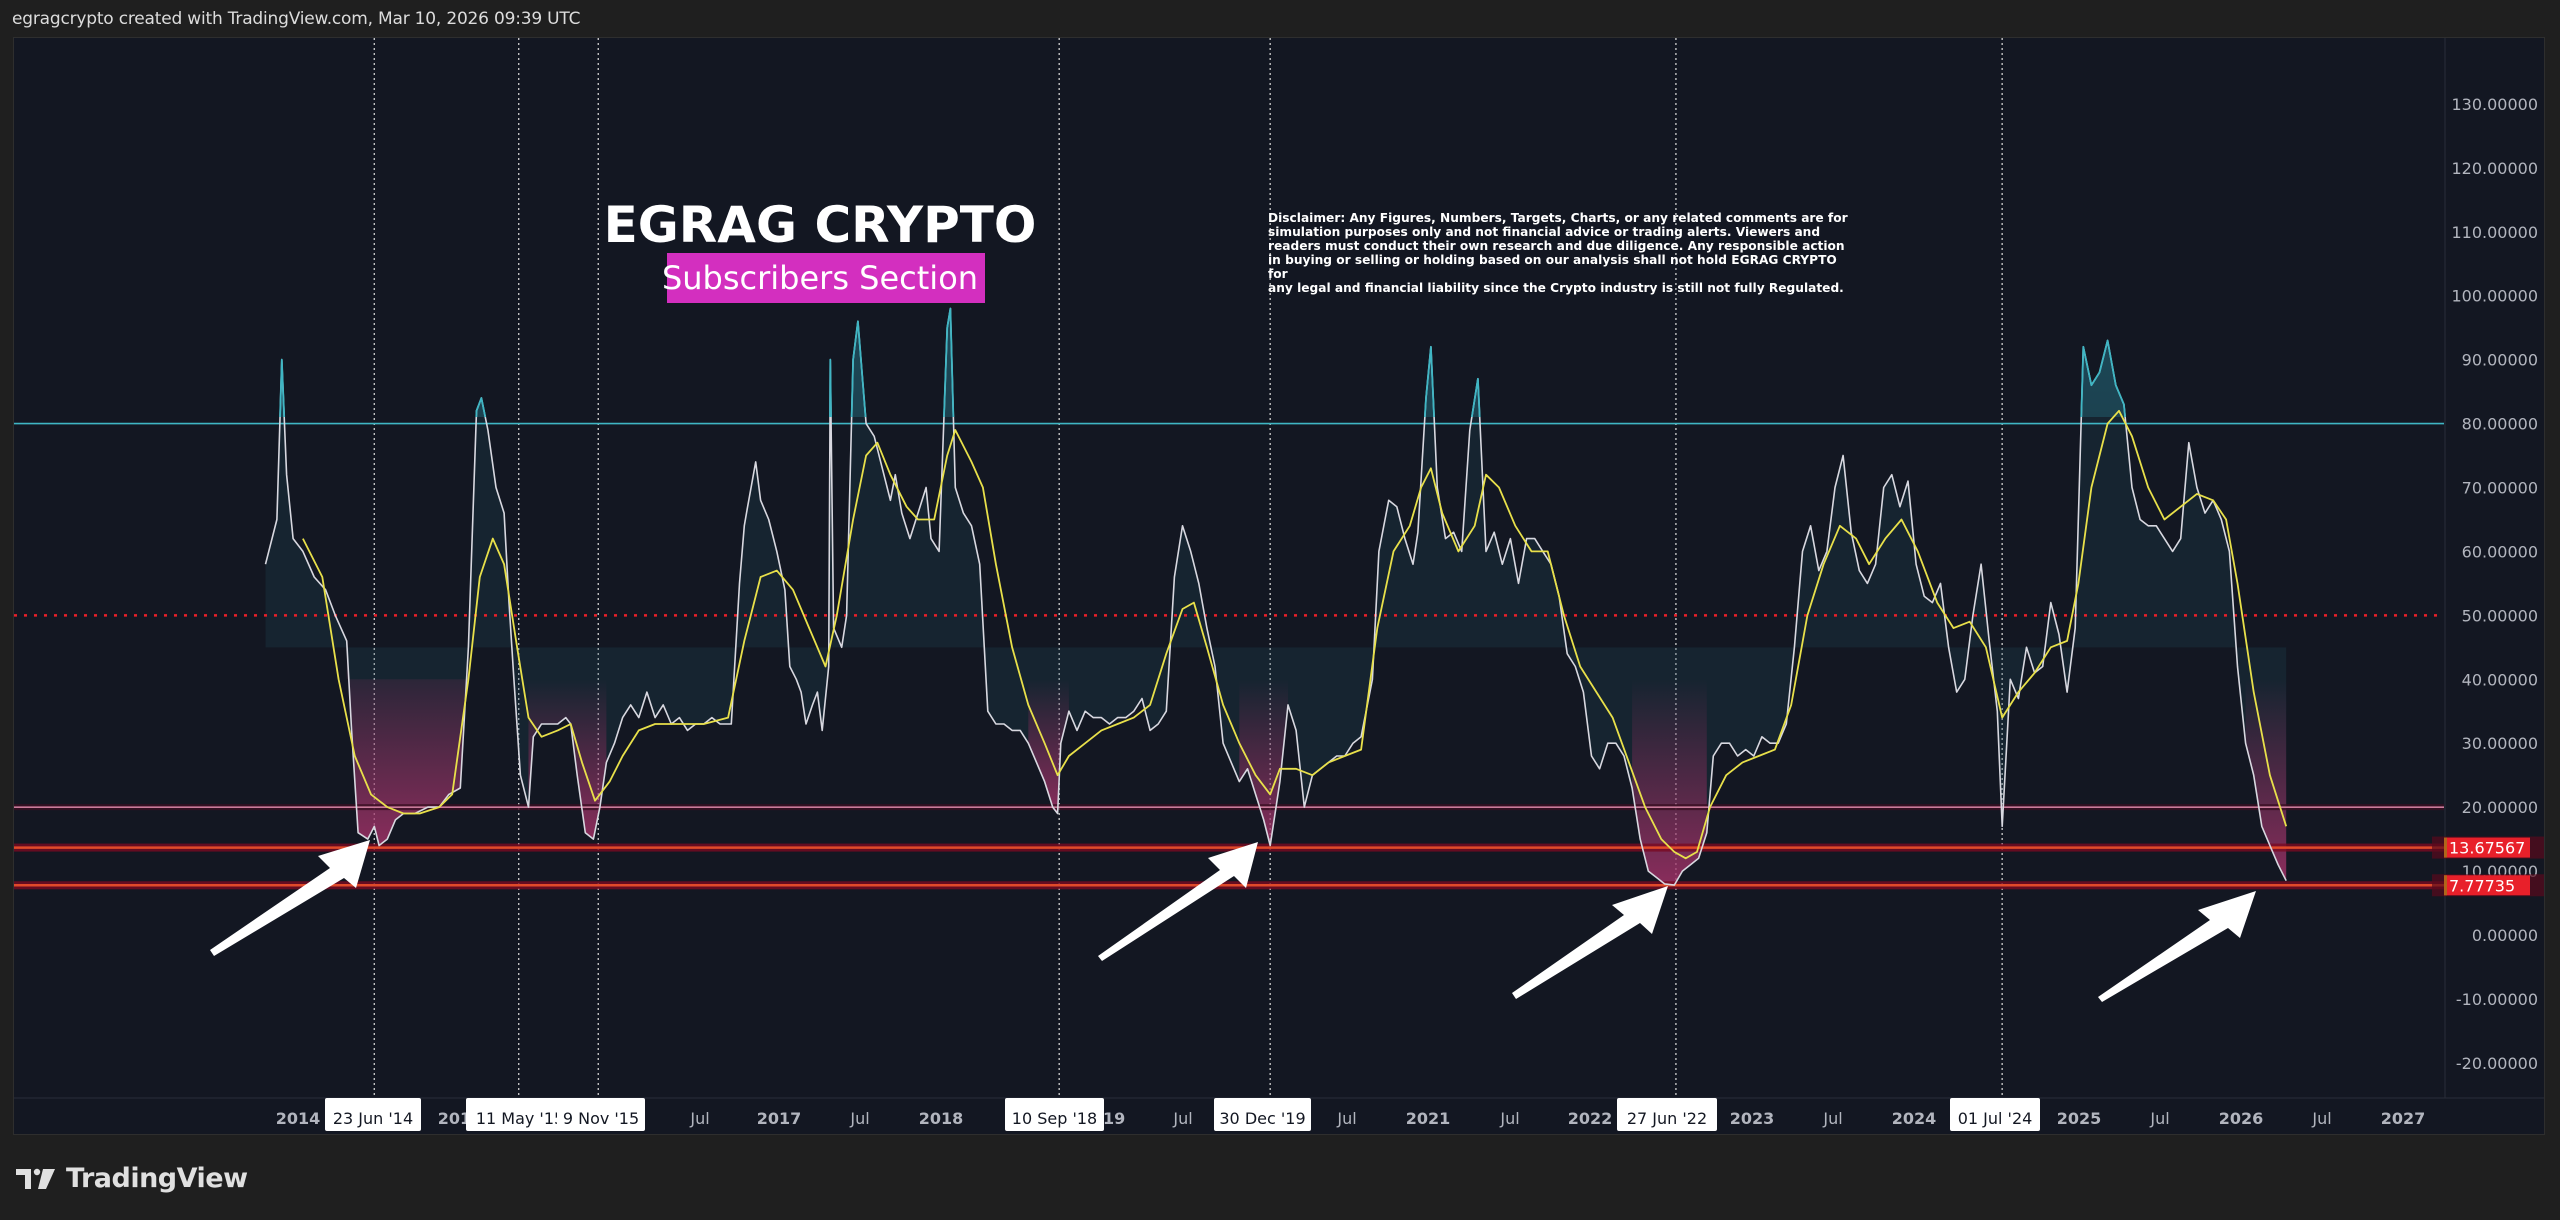 The width and height of the screenshot is (2560, 1220). I want to click on price-axis-label: 90.00000, so click(2500, 360).